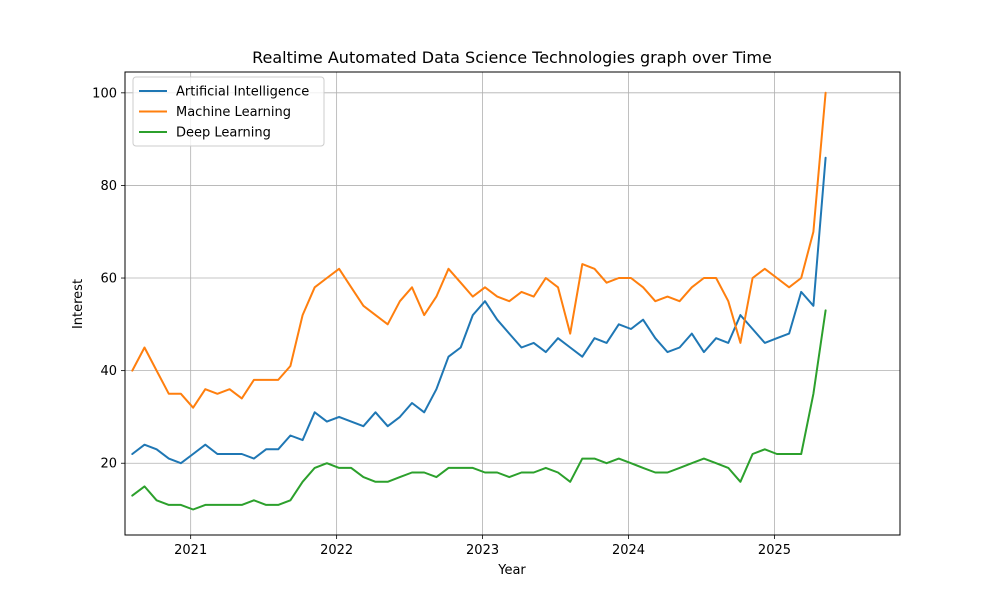 The image size is (1000, 600). What do you see at coordinates (190, 550) in the screenshot?
I see `x-tick-label: 2021` at bounding box center [190, 550].